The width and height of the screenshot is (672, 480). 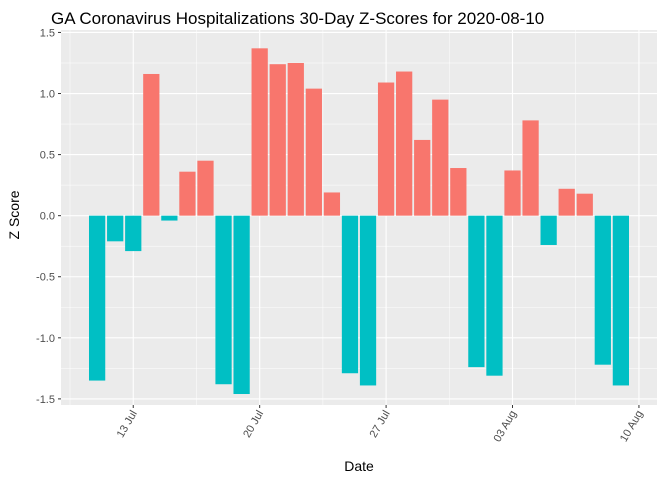 I want to click on y-tick-label: -1.0, so click(x=45, y=339).